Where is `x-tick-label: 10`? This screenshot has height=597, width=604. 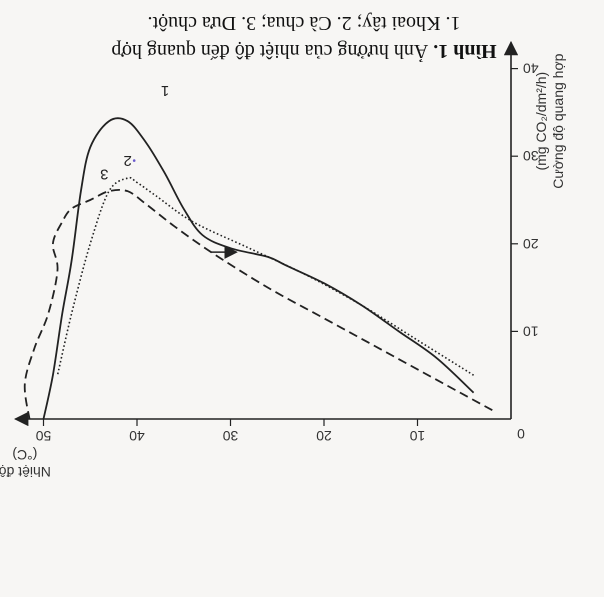
x-tick-label: 10 is located at coordinates (418, 436).